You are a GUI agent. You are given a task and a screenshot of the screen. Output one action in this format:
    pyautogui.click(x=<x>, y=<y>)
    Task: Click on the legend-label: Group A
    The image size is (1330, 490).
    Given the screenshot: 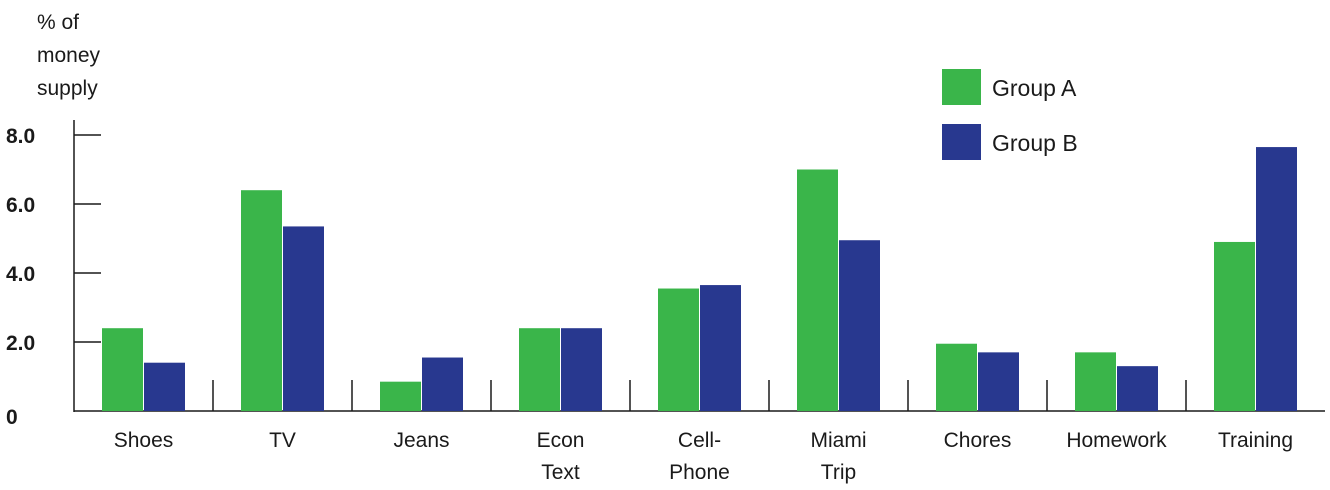 What is the action you would take?
    pyautogui.click(x=1034, y=88)
    